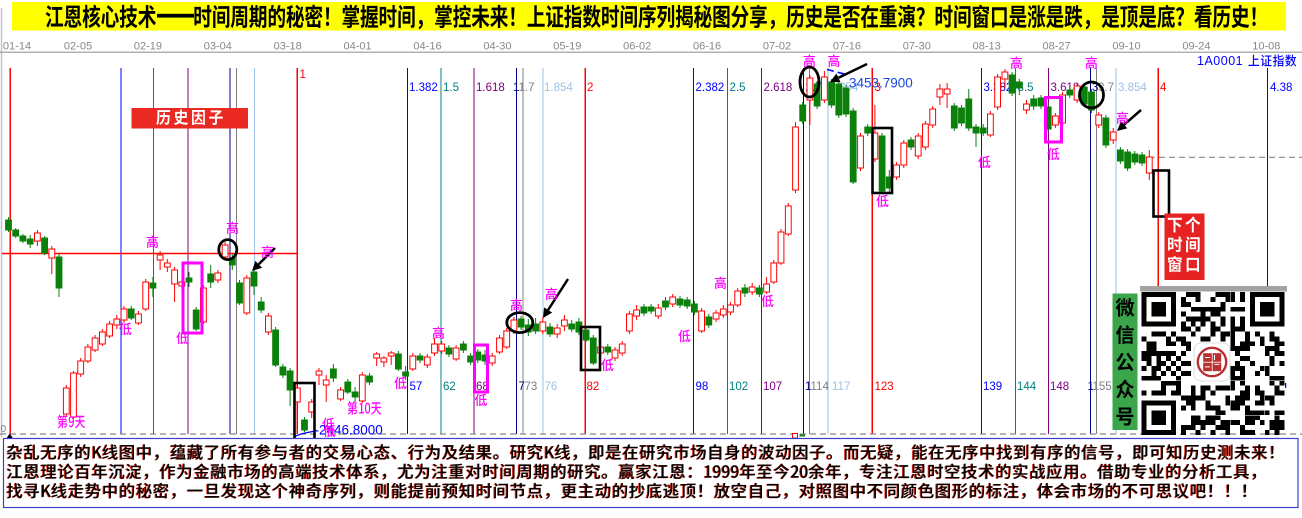 The width and height of the screenshot is (1302, 518). What do you see at coordinates (218, 47) in the screenshot?
I see `svg-text: 03-04` at bounding box center [218, 47].